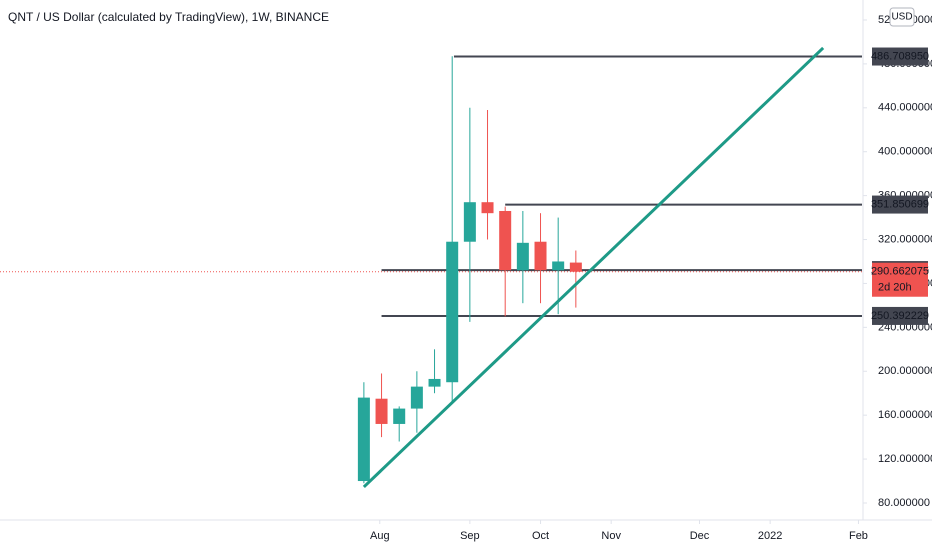 This screenshot has width=932, height=550. Describe the element at coordinates (858, 536) in the screenshot. I see `x-tick-label: Feb` at that location.